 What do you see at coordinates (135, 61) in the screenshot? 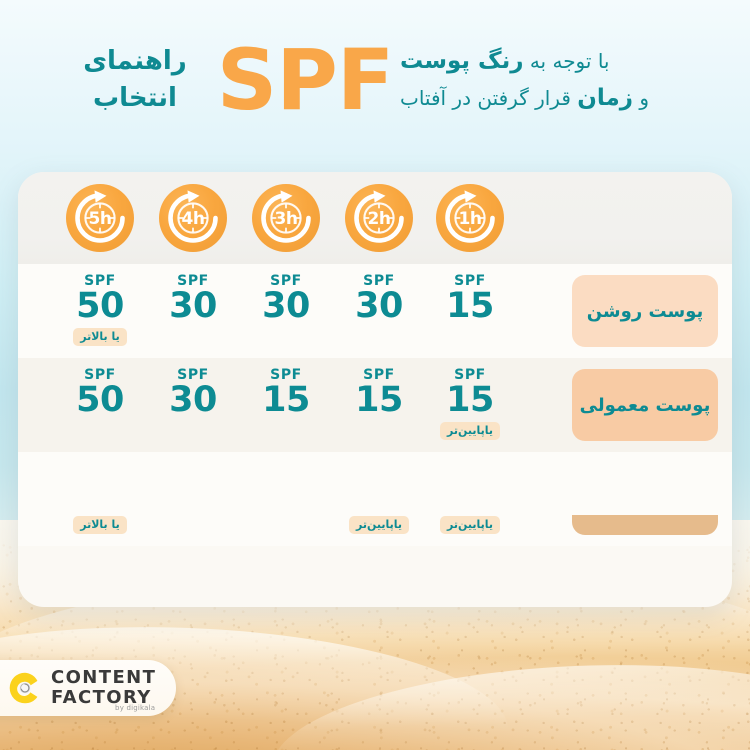
I see `page-title-line-1: راهنمای` at bounding box center [135, 61].